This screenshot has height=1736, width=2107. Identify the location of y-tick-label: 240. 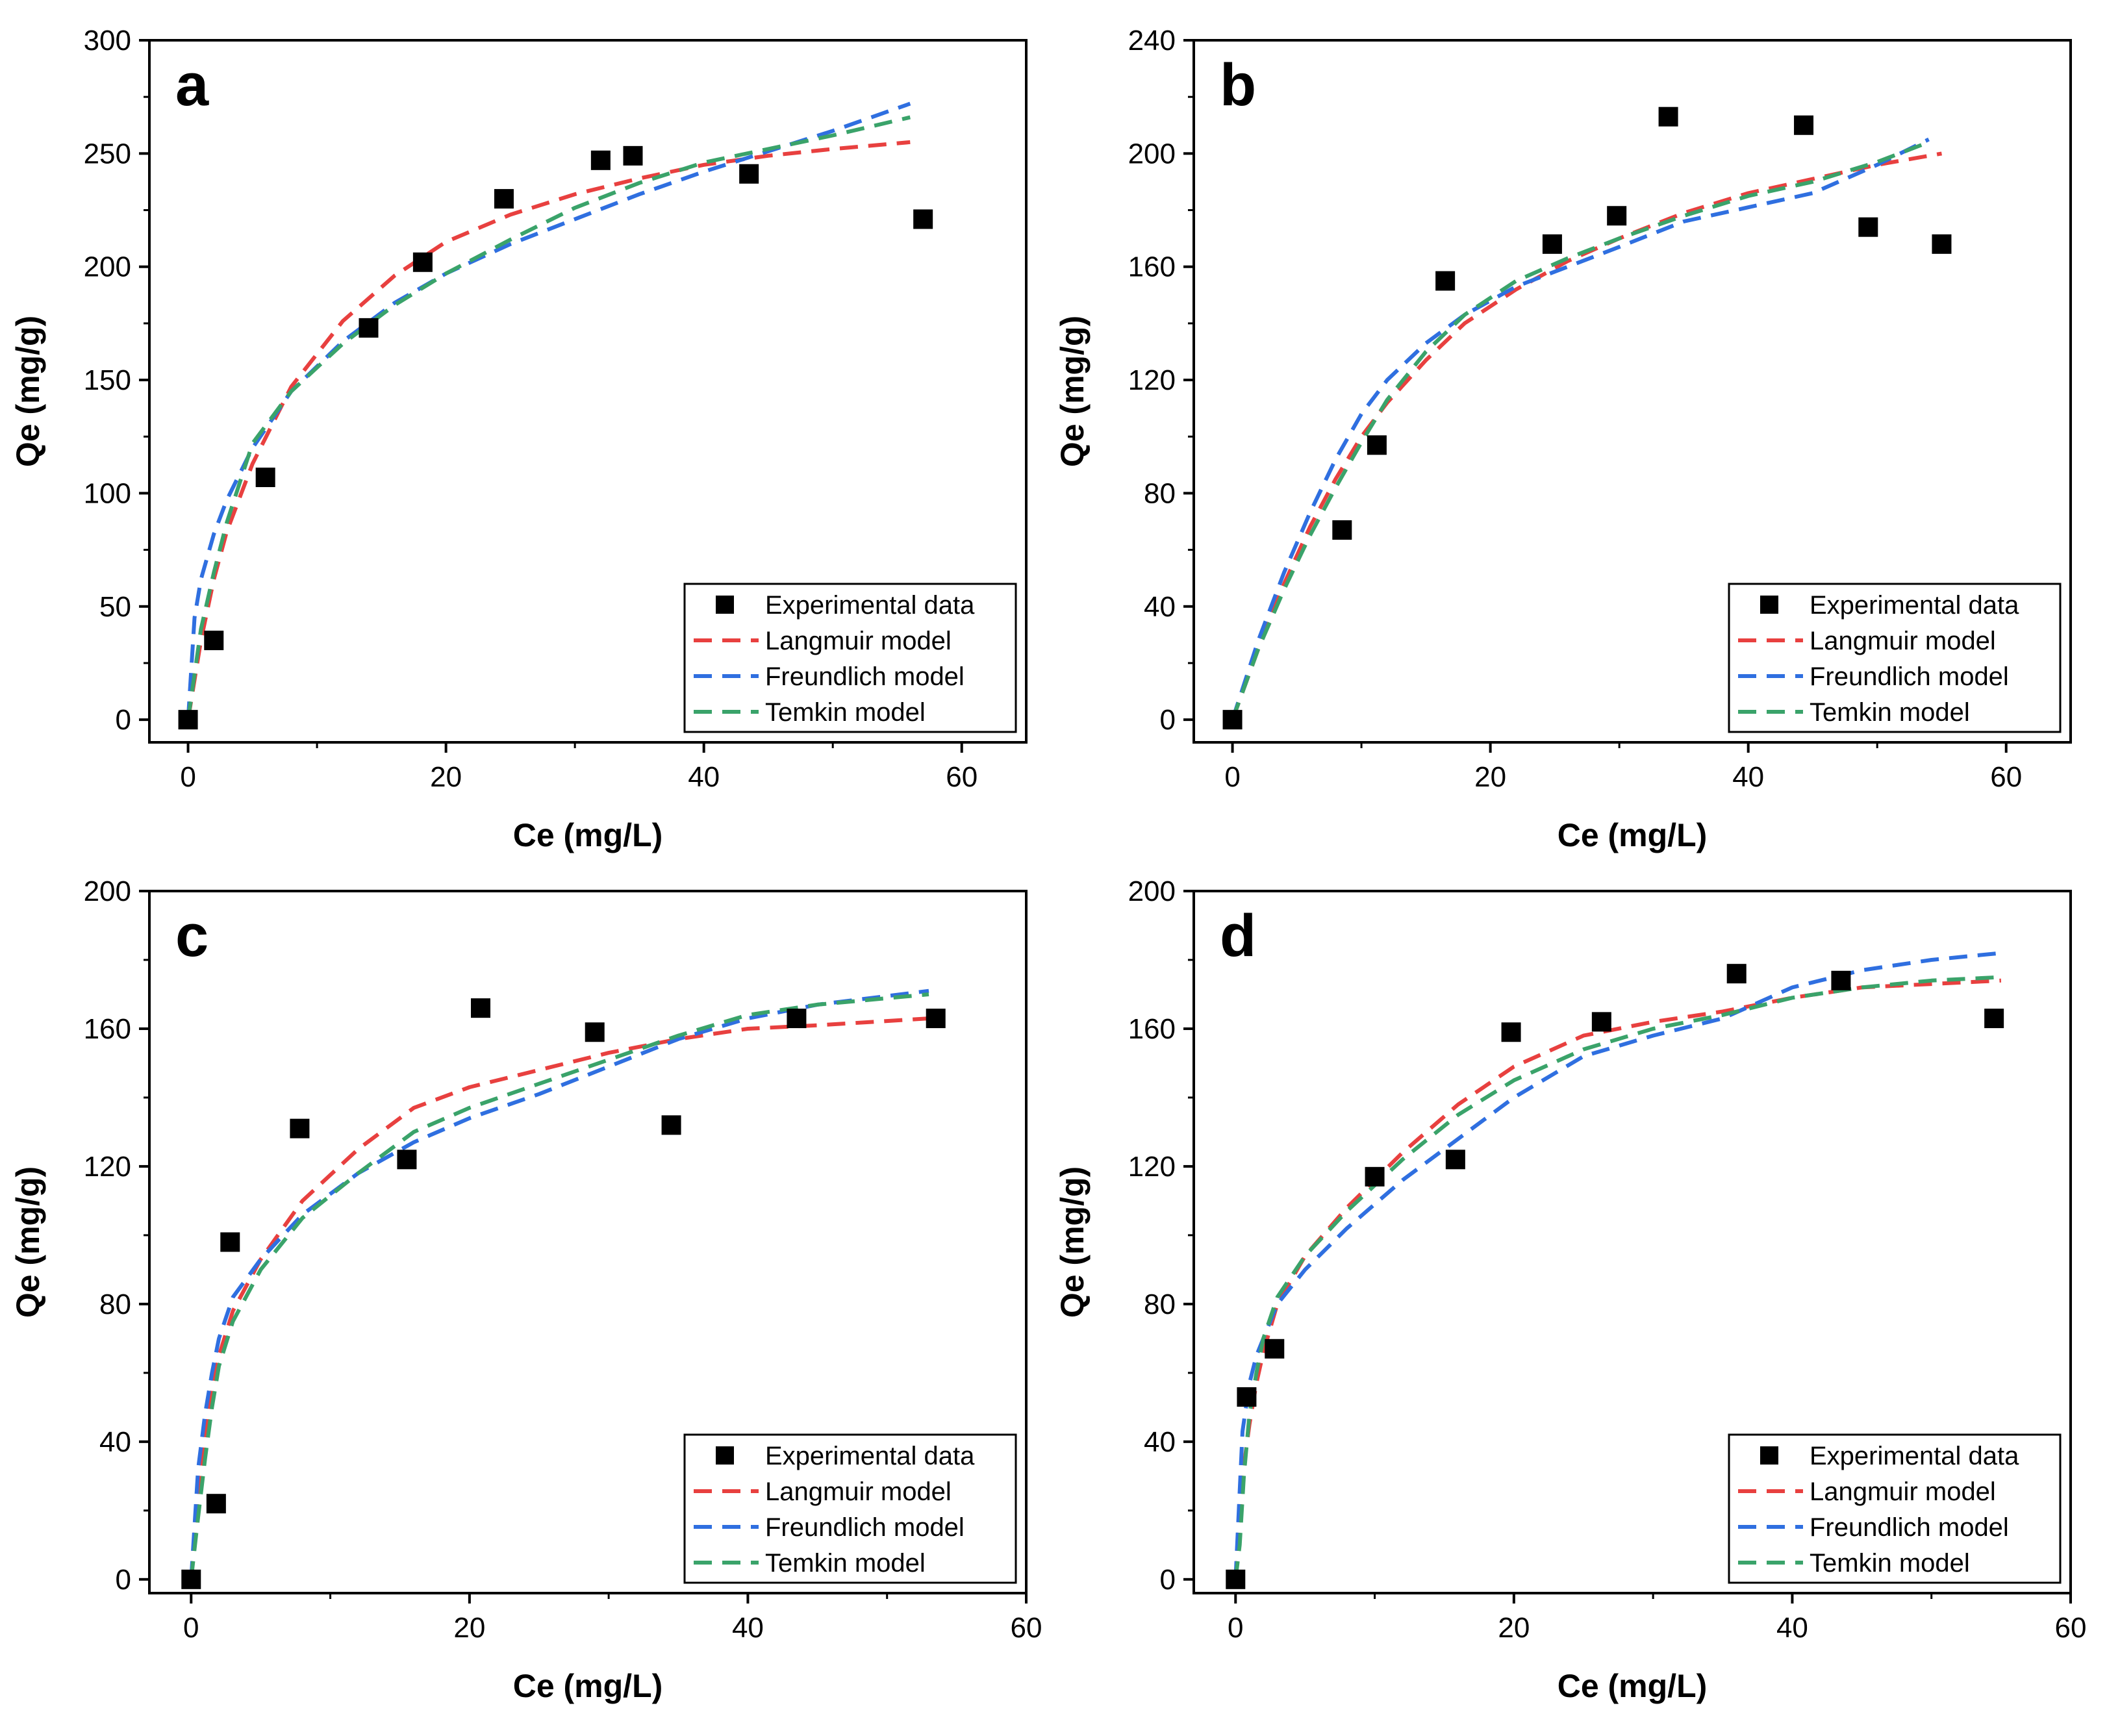
(1152, 41).